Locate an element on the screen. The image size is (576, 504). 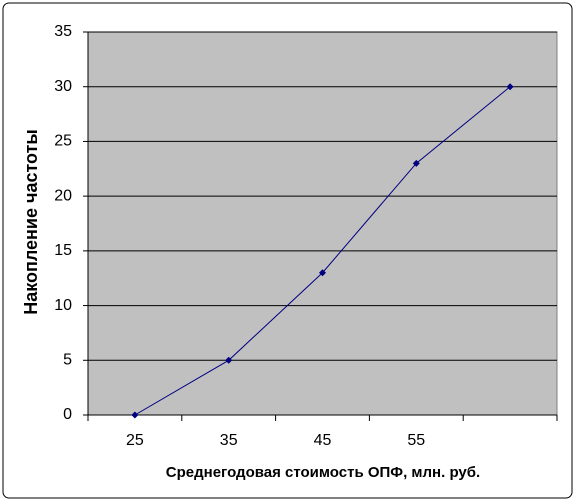
y-tick-label: 5 is located at coordinates (67, 360).